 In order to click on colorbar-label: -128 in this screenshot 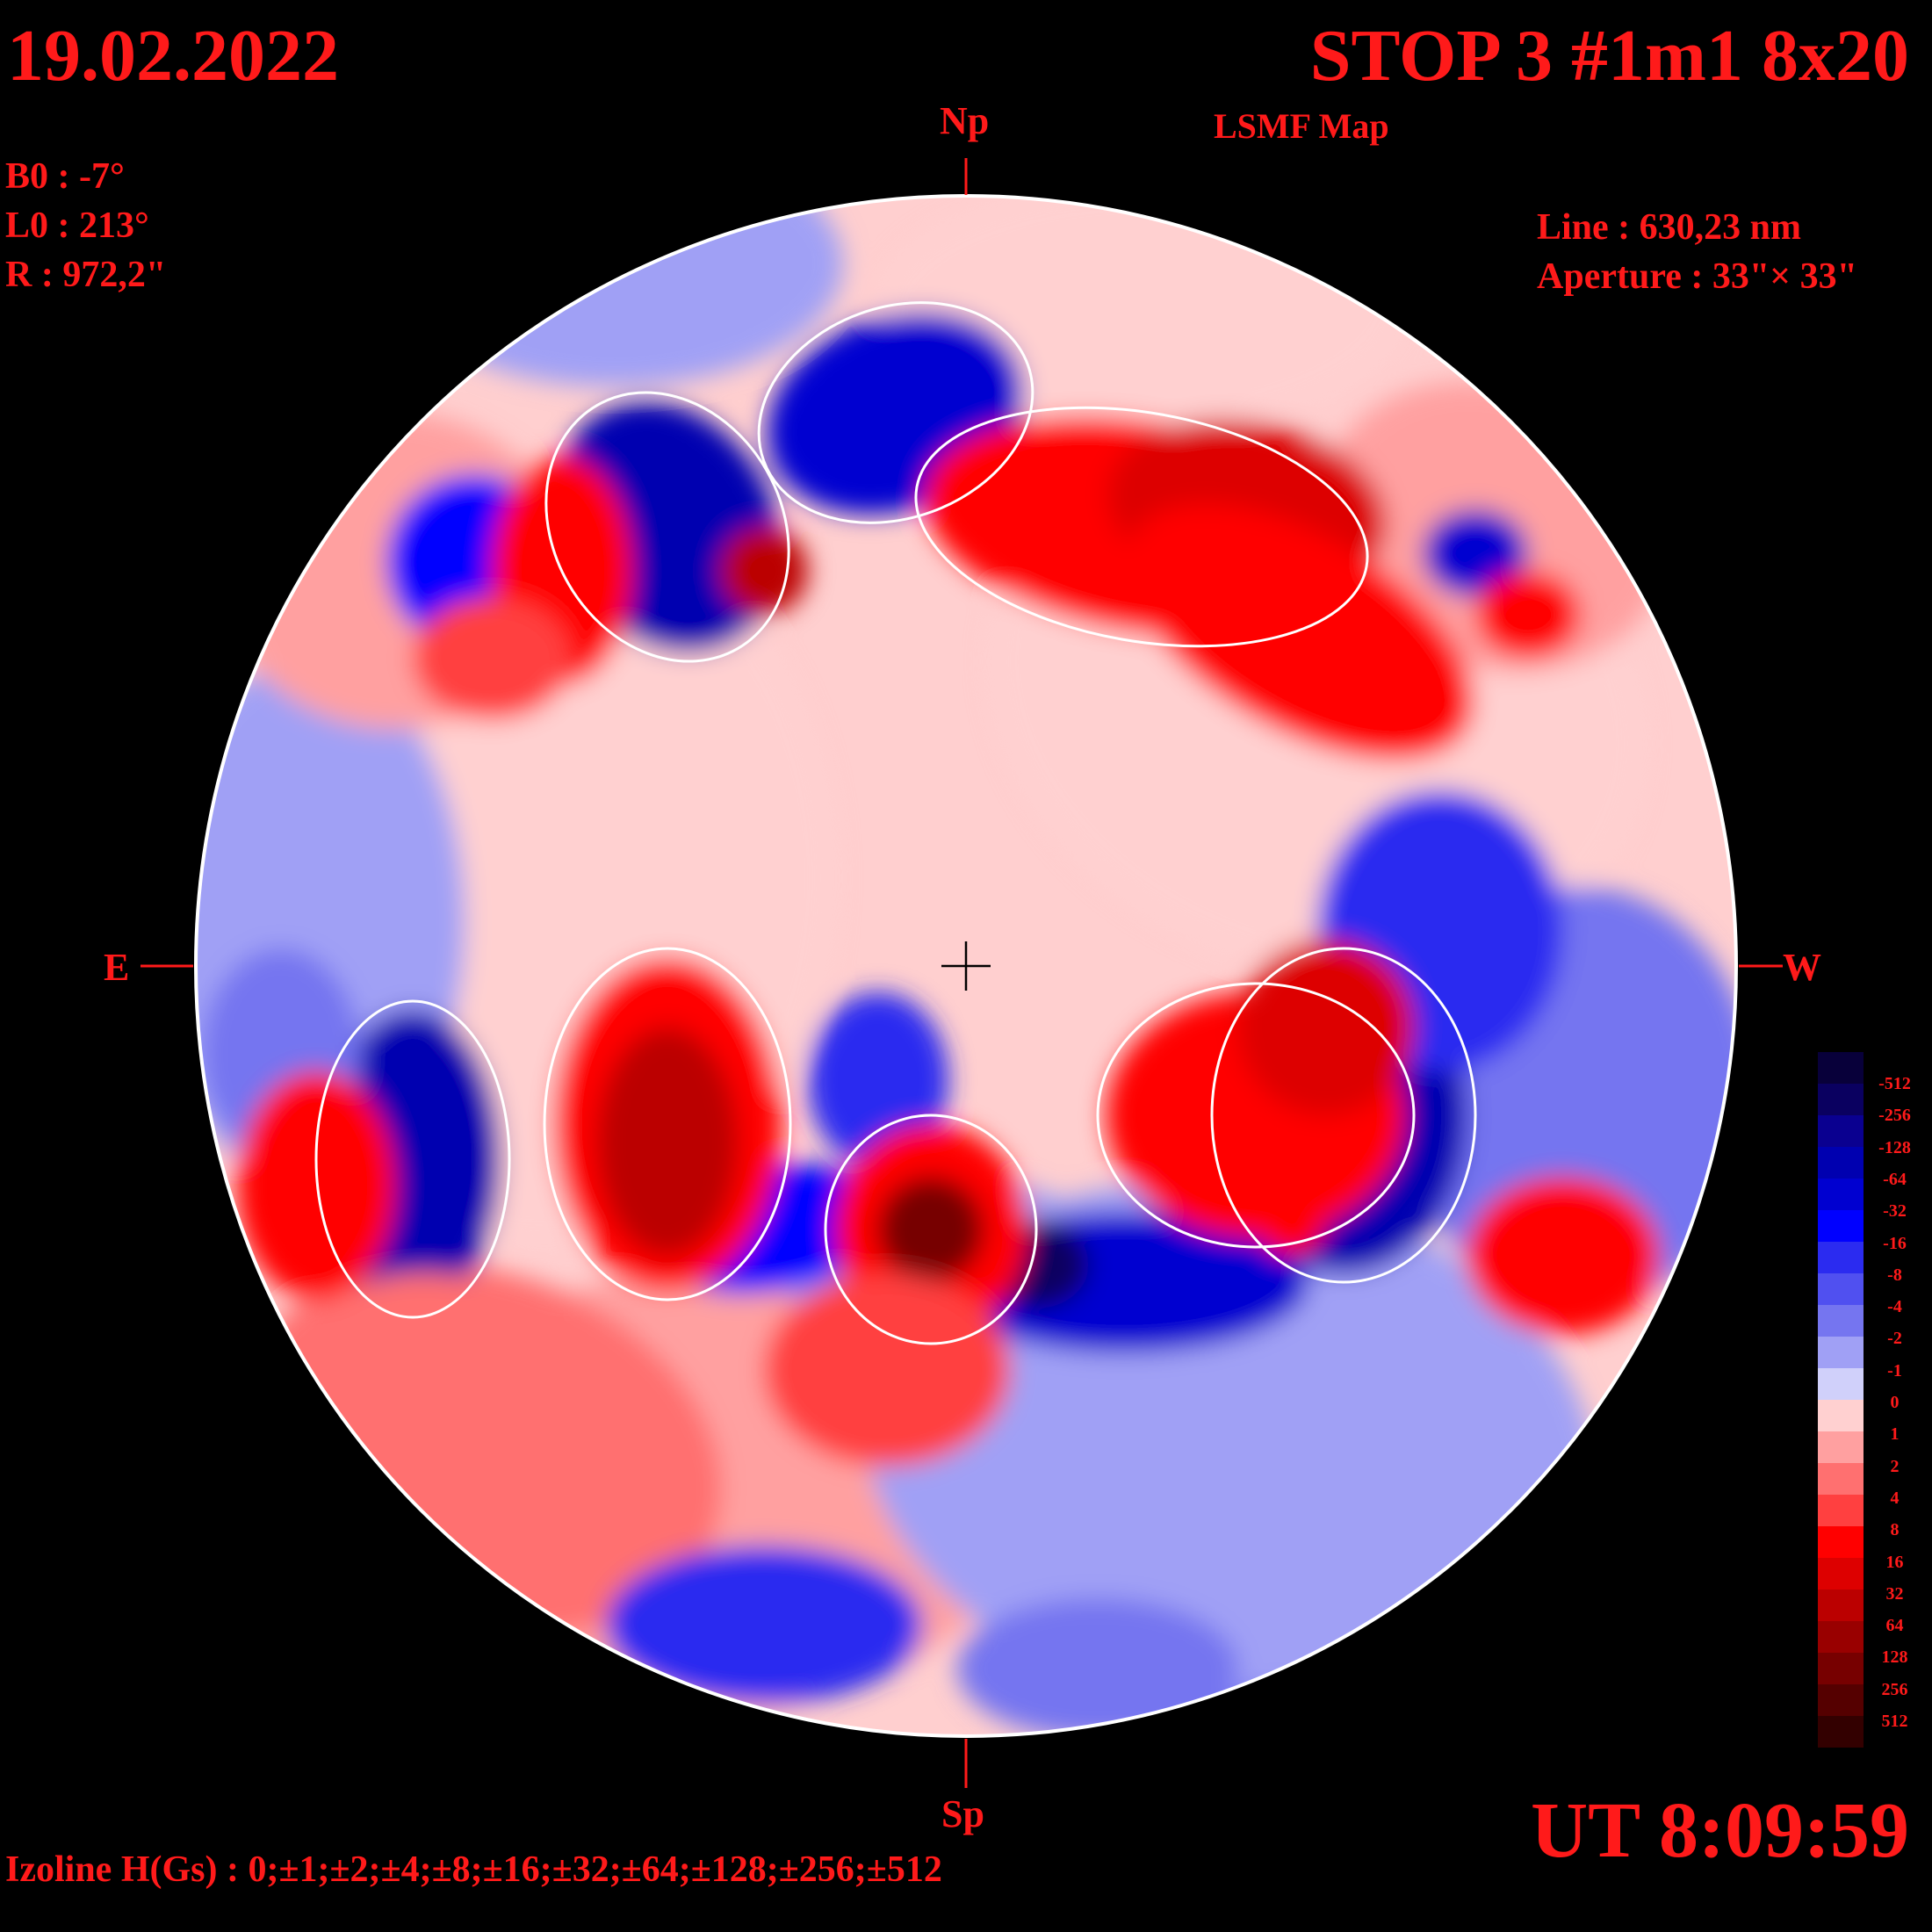, I will do `click(1895, 1147)`.